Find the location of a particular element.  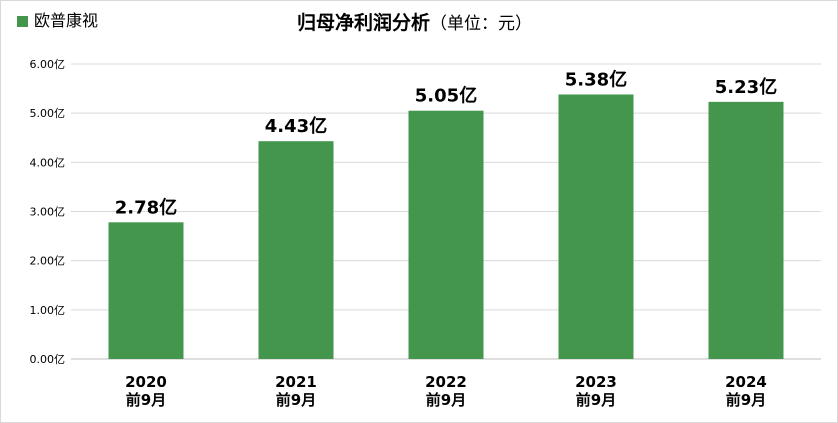

data-label: 5.38亿 is located at coordinates (596, 79).